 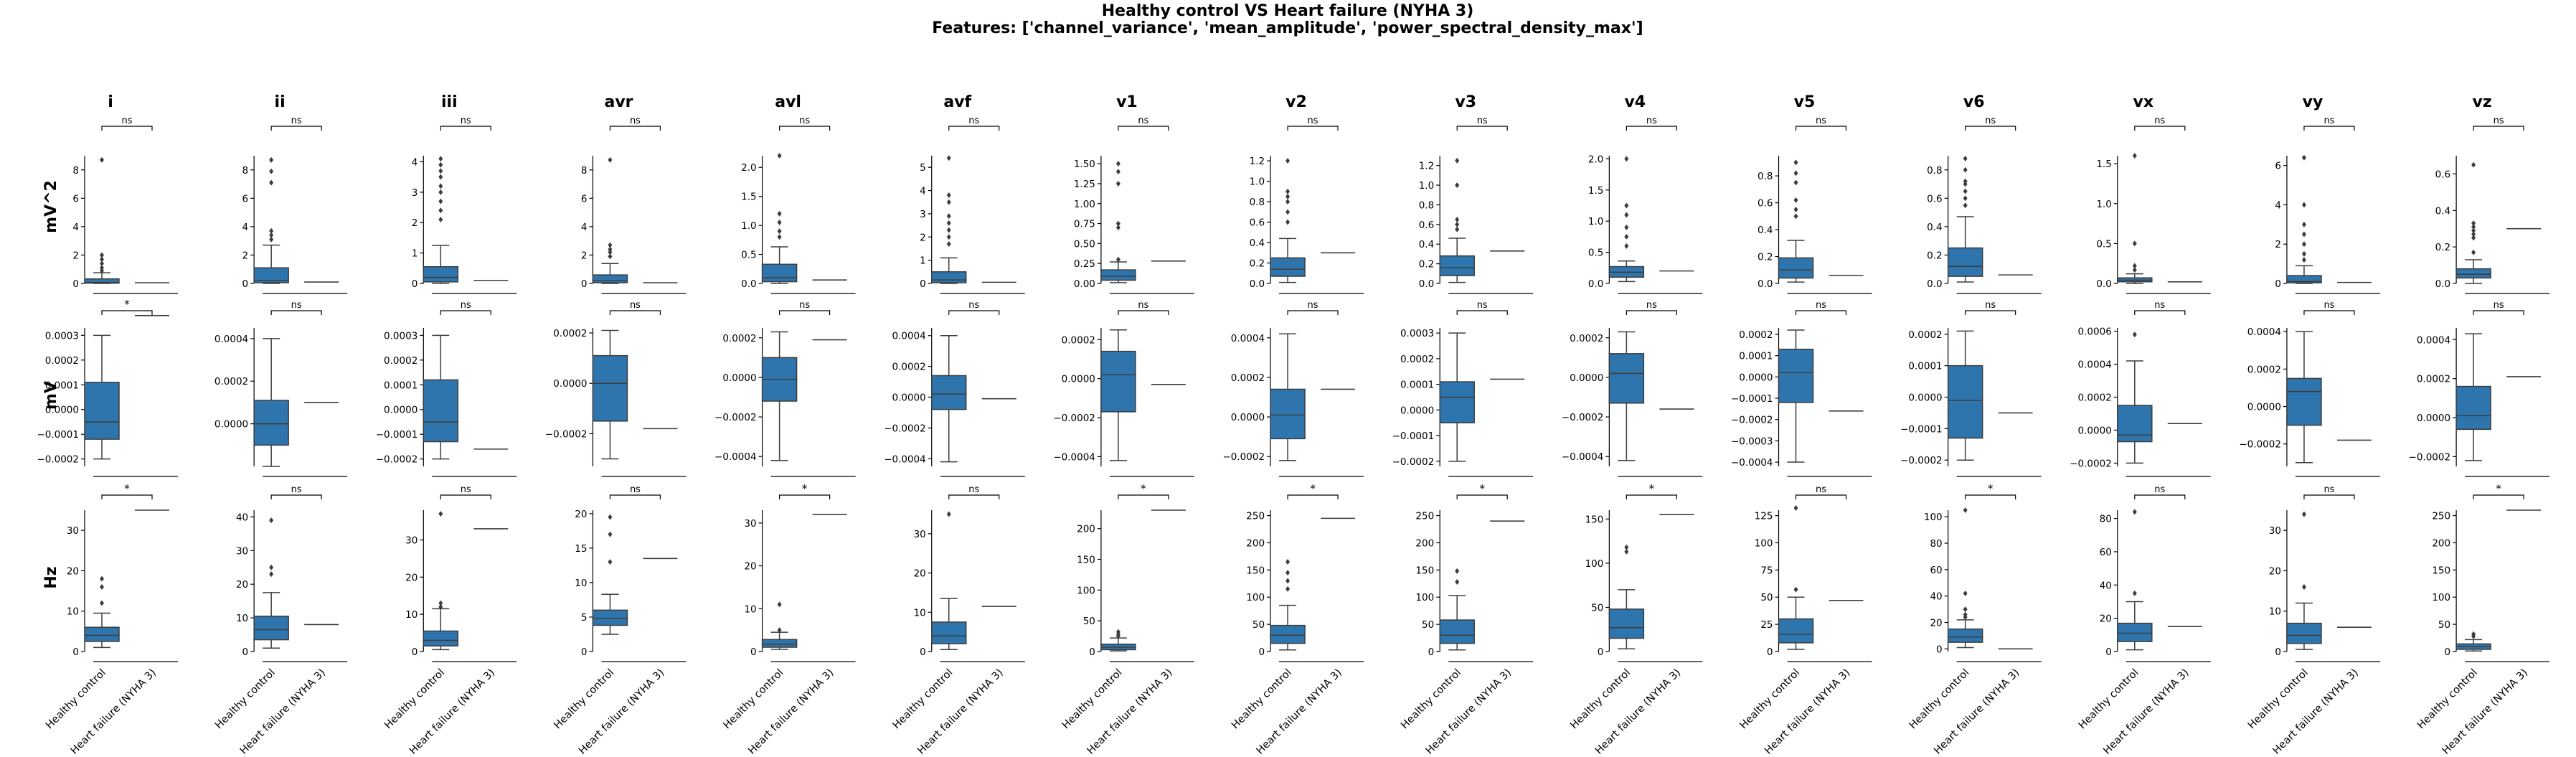 I want to click on panel-mean_amplitude-i: −0.0002 −0.0001 0.0000 0.0001 0.0002 0.0003 *, so click(x=107, y=387).